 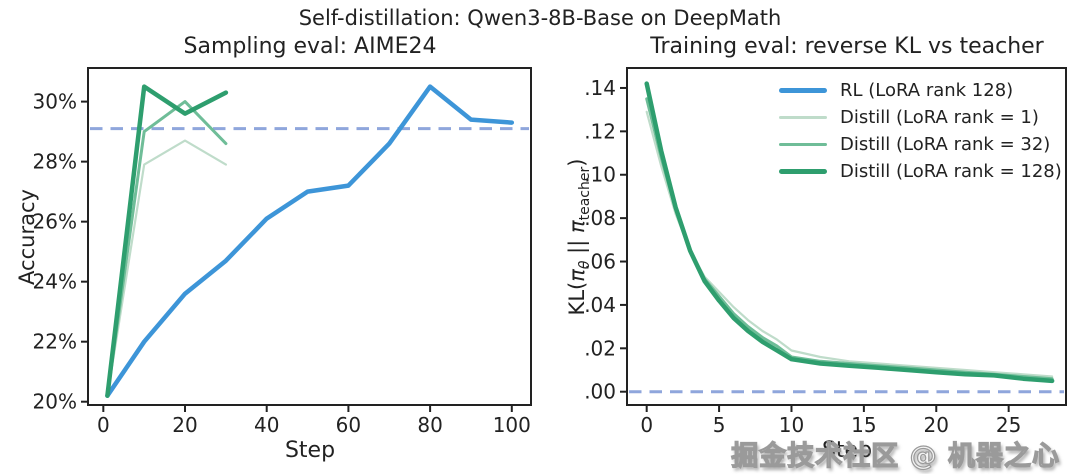 What do you see at coordinates (600, 392) in the screenshot?
I see `y-tick-label: .00` at bounding box center [600, 392].